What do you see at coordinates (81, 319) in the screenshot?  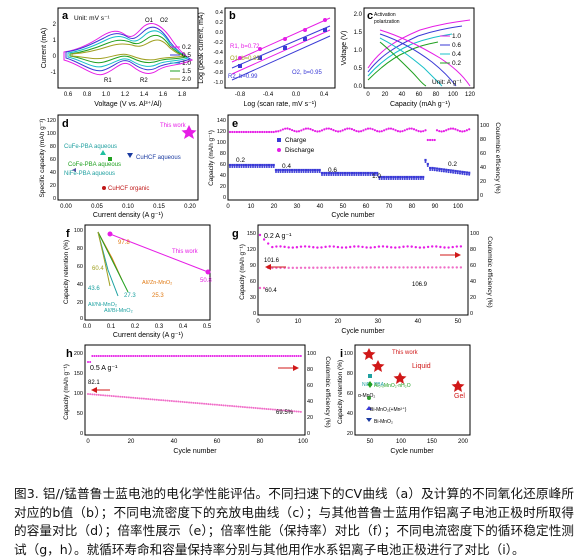 I see `svg-text: 0` at bounding box center [81, 319].